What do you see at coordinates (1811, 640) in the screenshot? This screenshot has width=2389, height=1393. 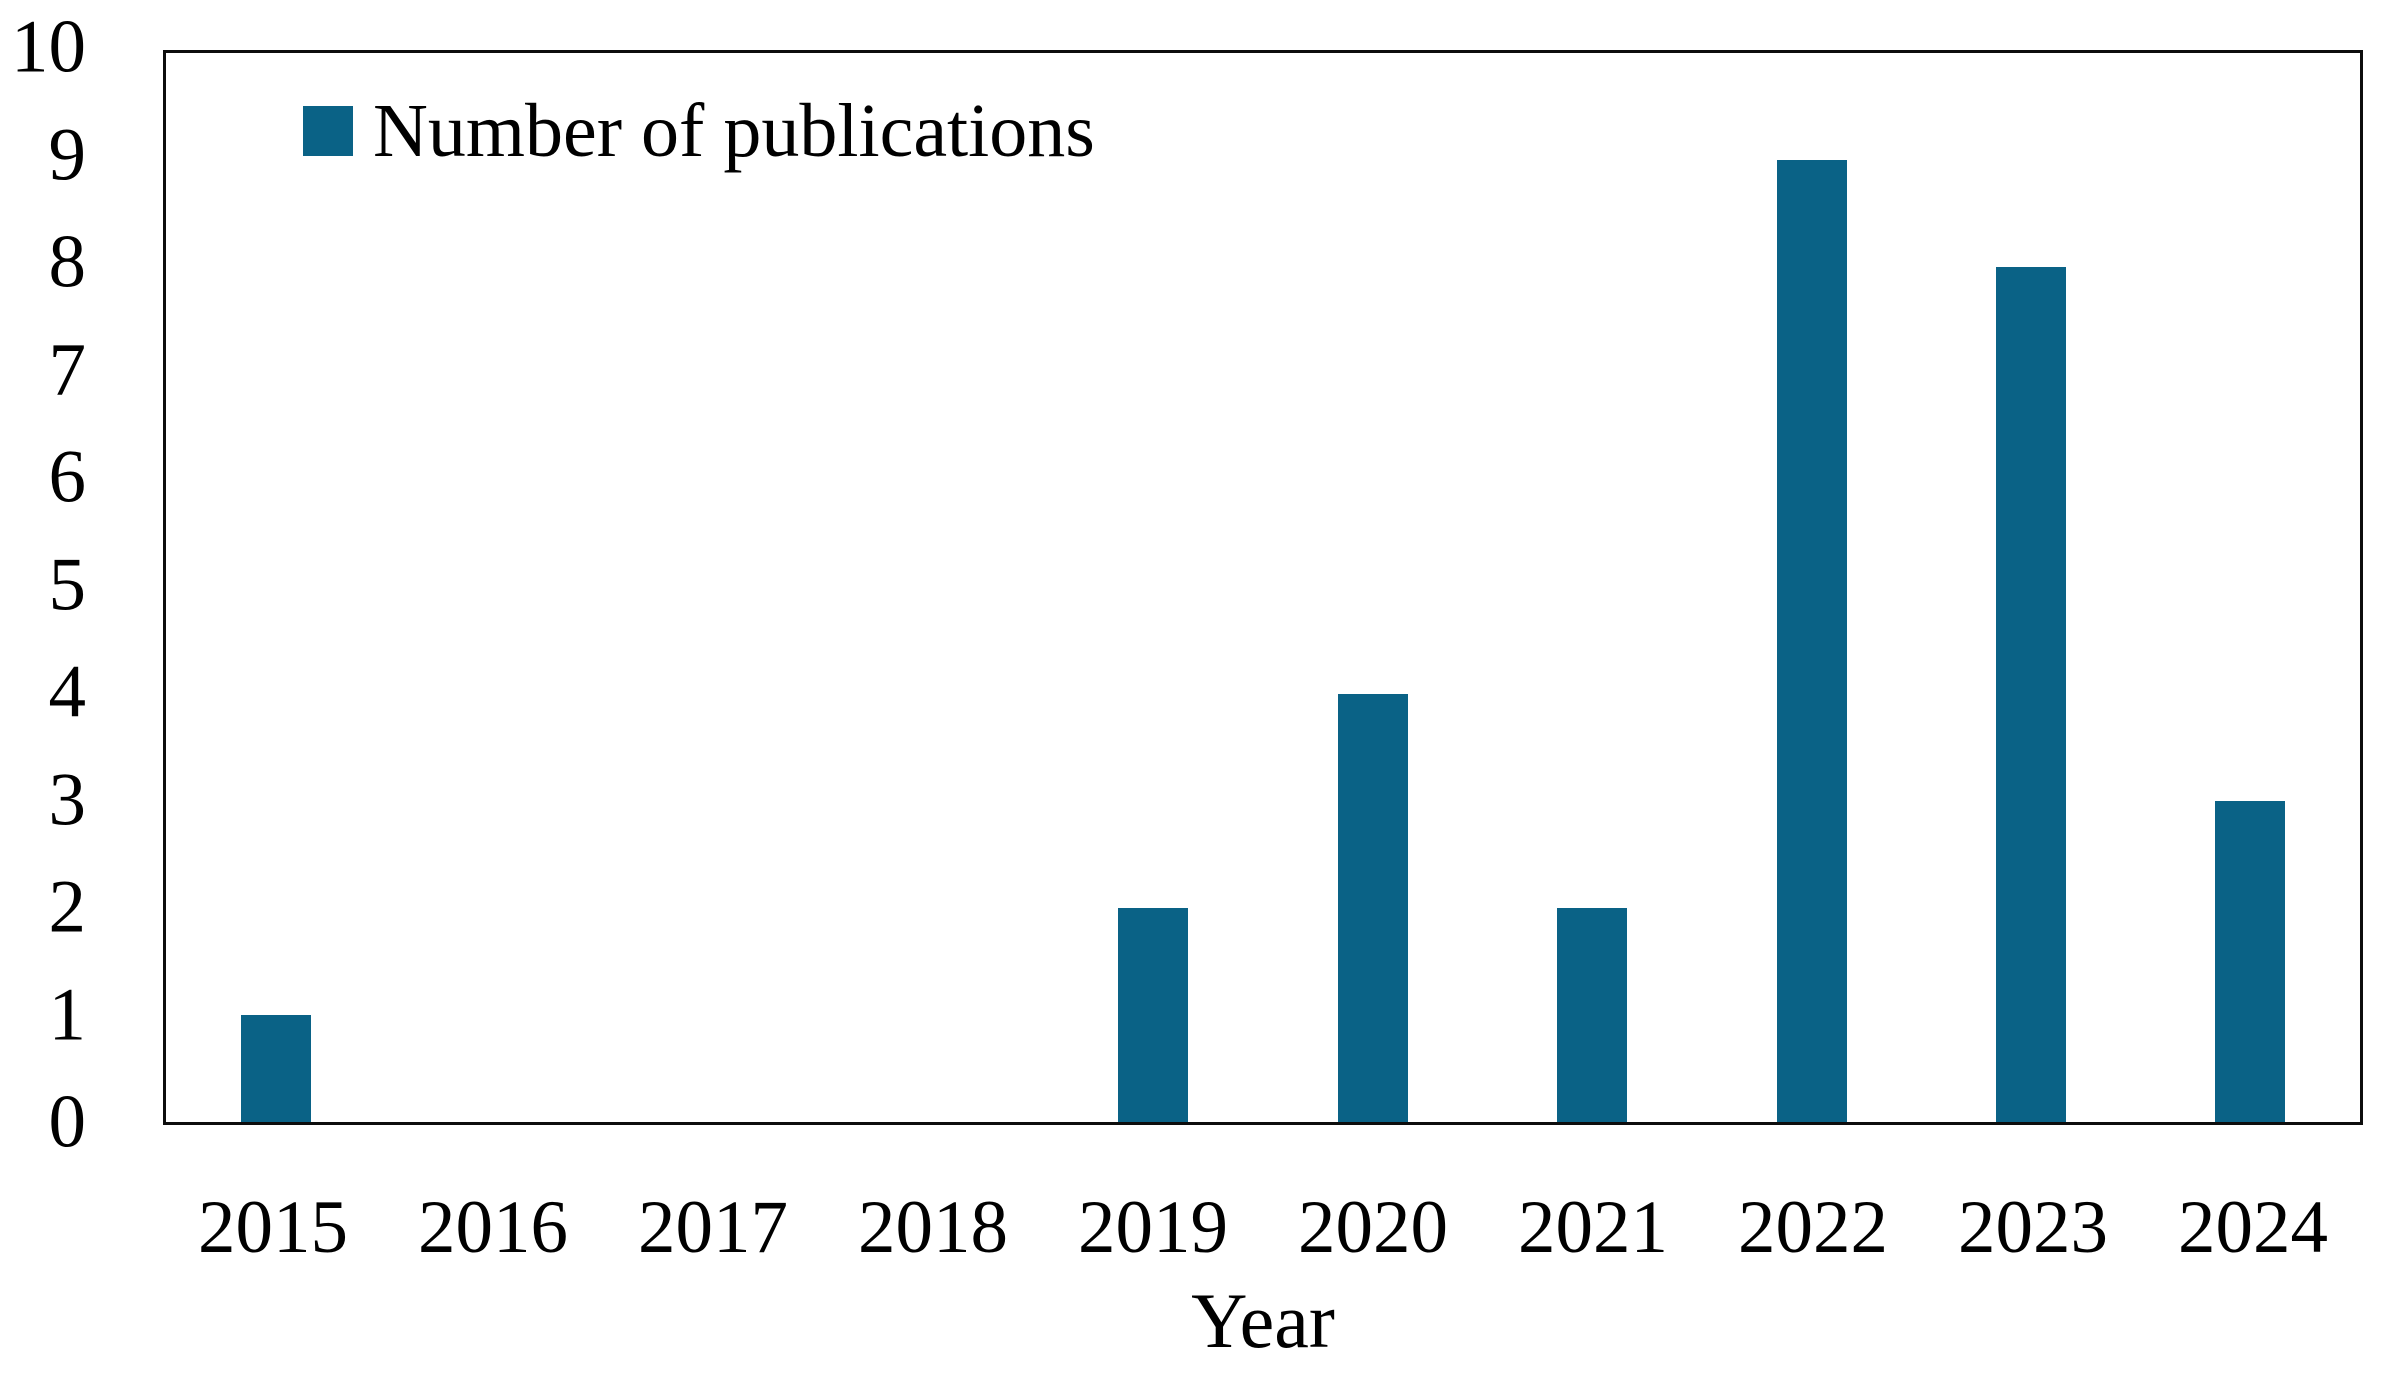 I see `bar-2022` at bounding box center [1811, 640].